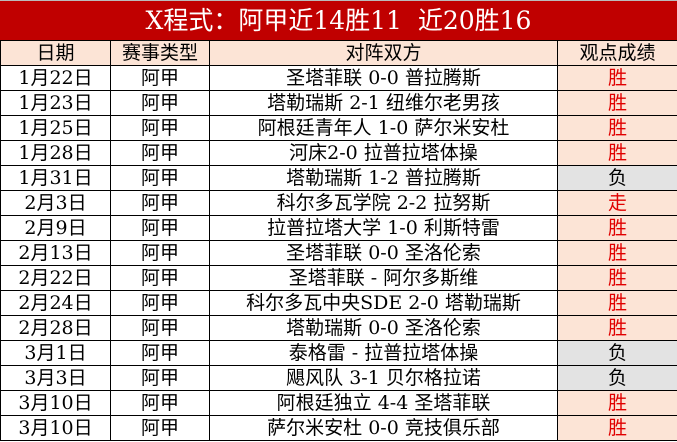 The image size is (677, 442). I want to click on match-cell: 科尔多瓦学院 2-2 拉努斯, so click(383, 203).